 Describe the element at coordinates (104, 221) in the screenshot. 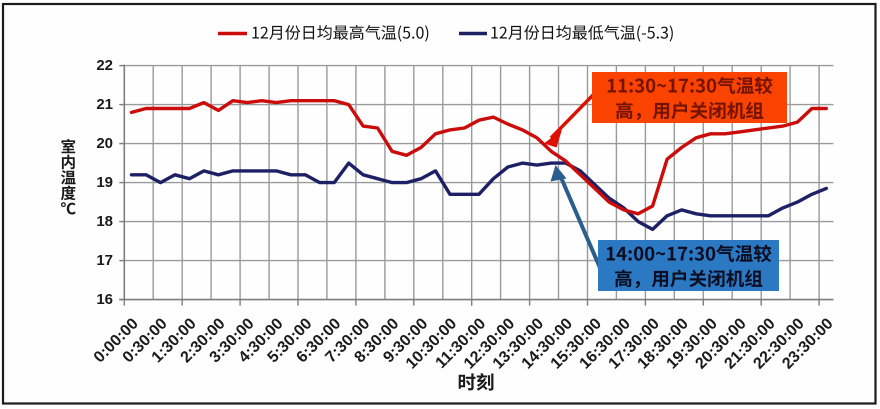

I see `svg-text: 18` at that location.